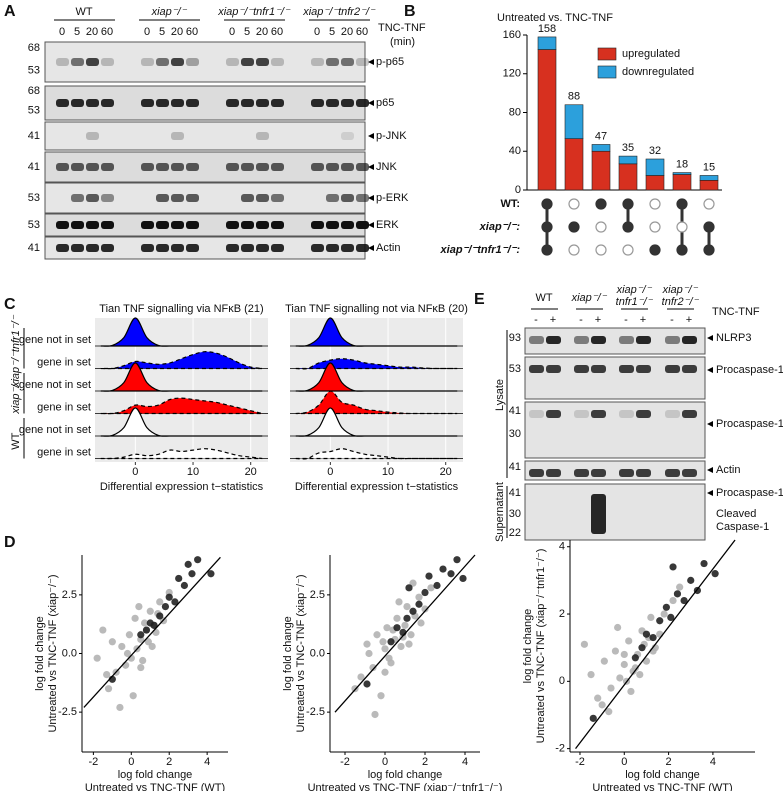 The height and width of the screenshot is (791, 783). I want to click on sign-label: -, so click(626, 320).